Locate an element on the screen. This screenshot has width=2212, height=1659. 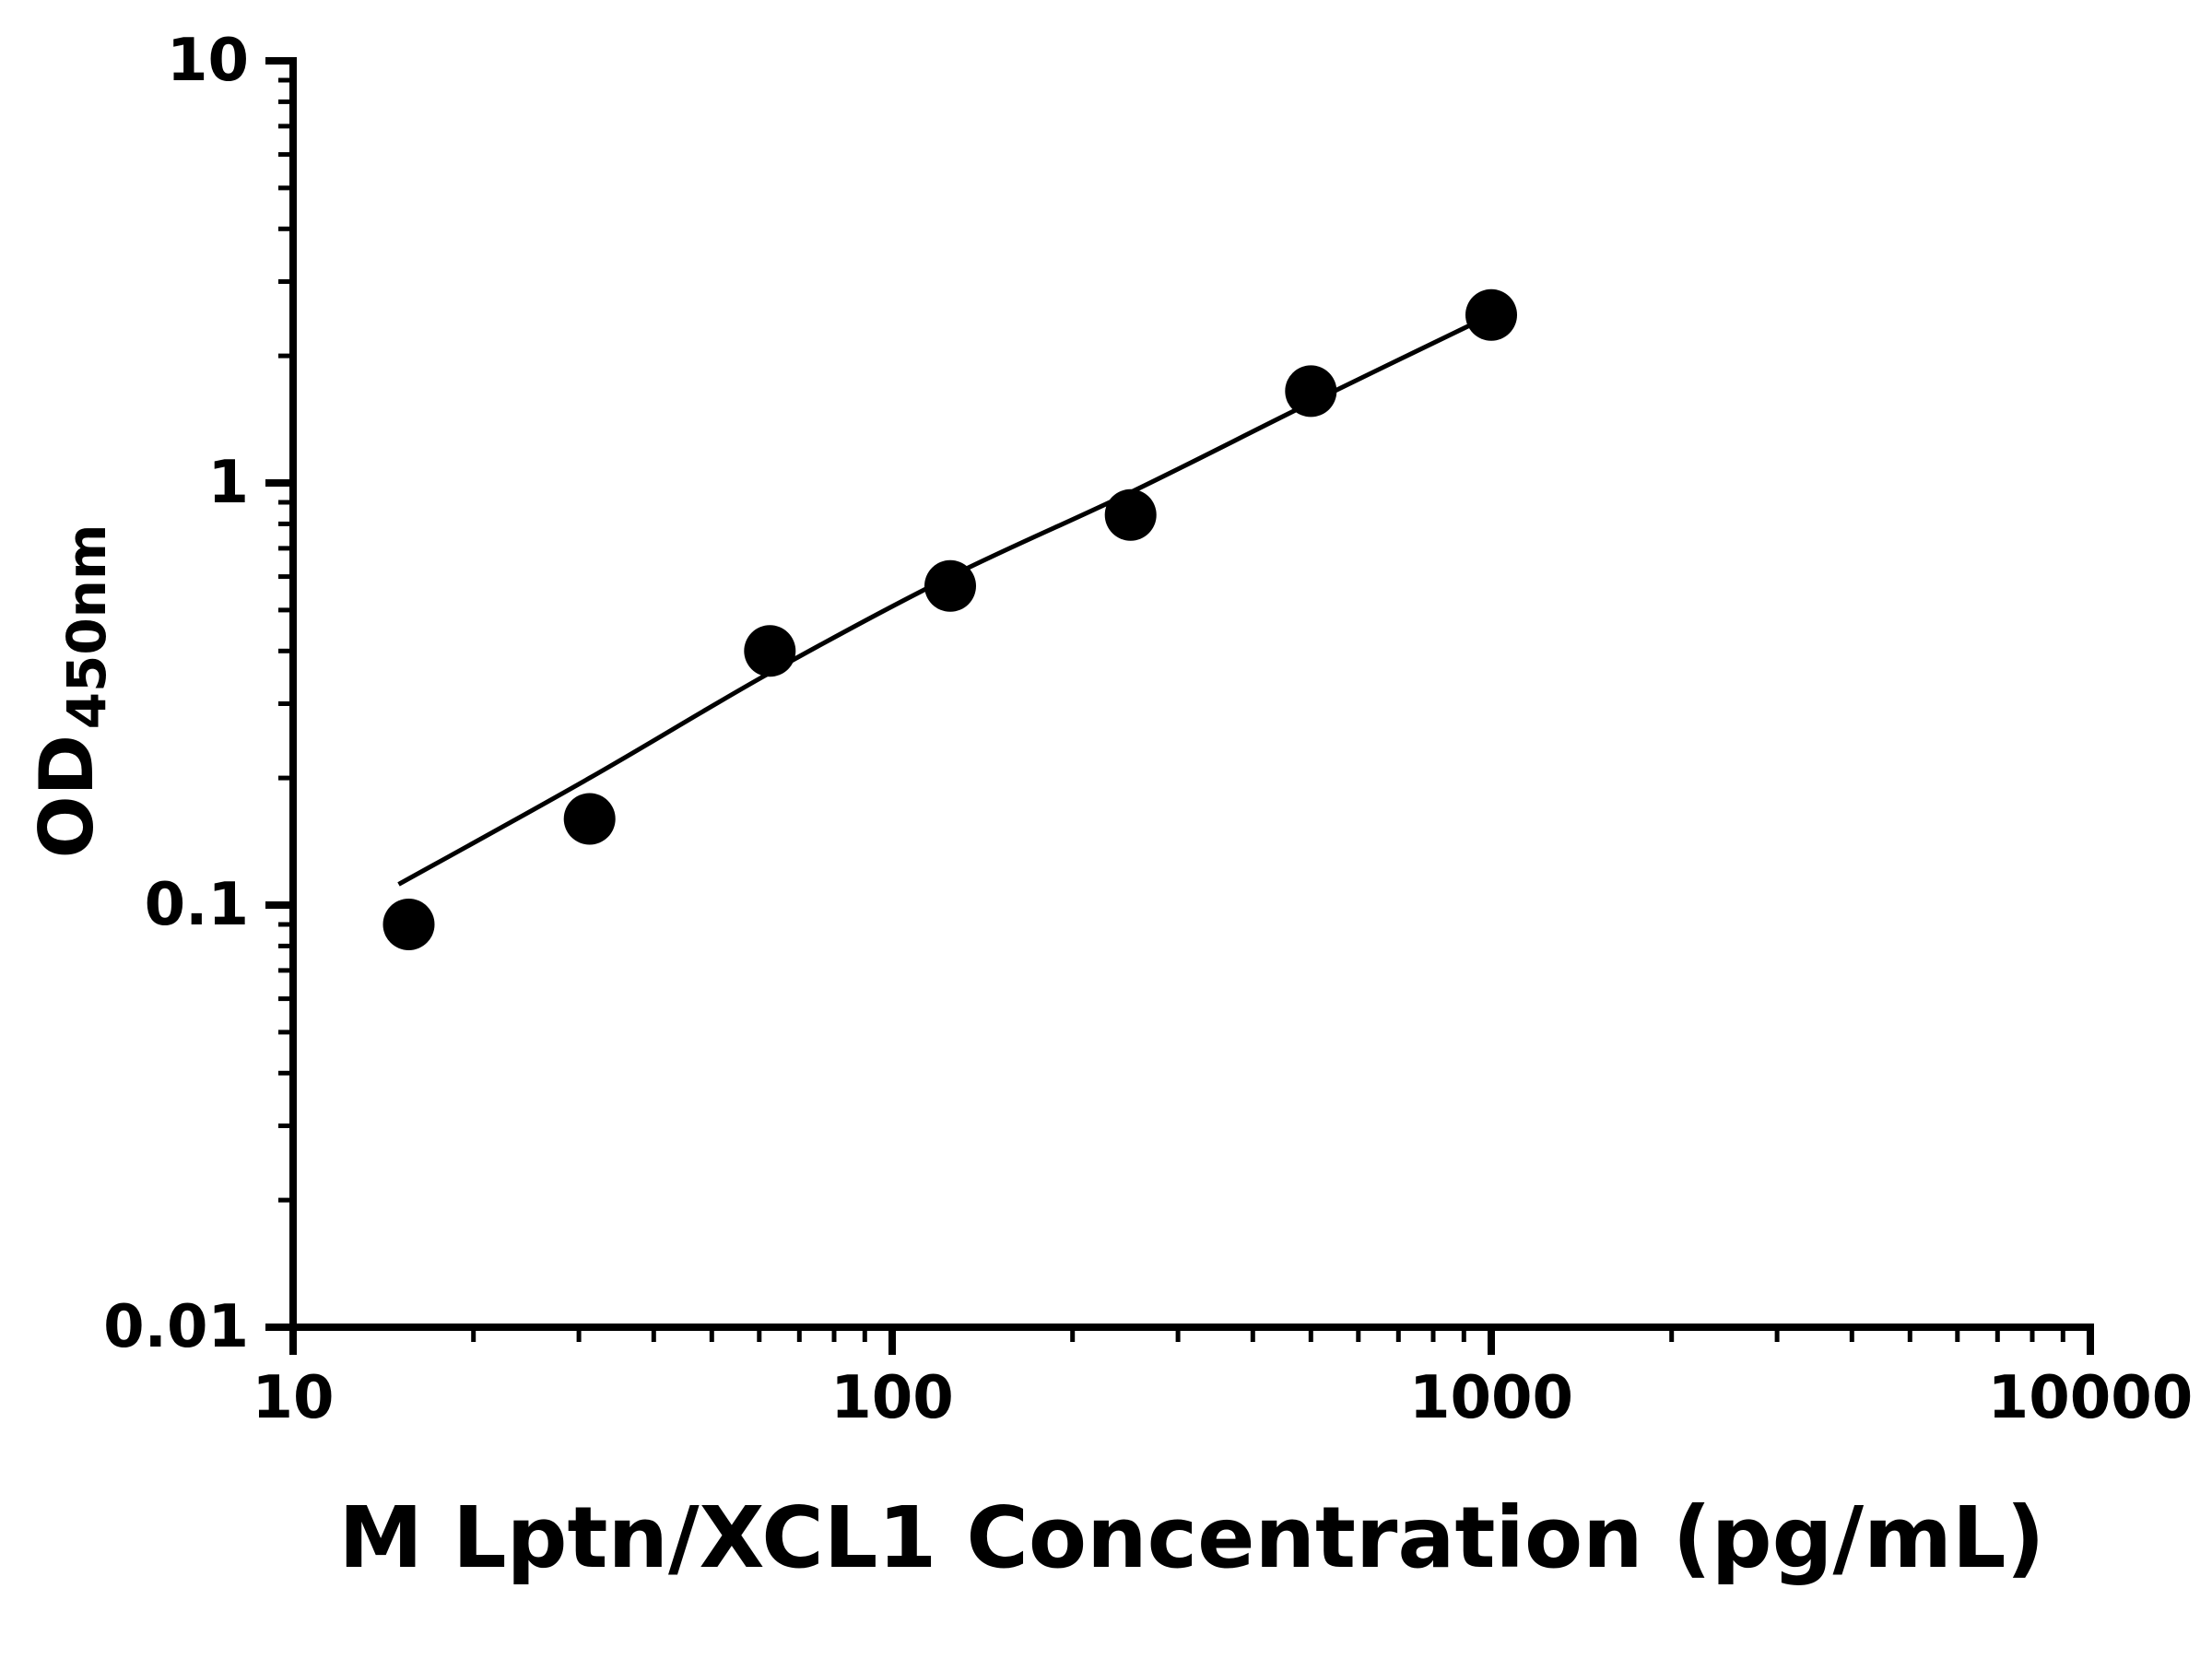
y-axis-title-subscript: 450nm is located at coordinates (86, 627).